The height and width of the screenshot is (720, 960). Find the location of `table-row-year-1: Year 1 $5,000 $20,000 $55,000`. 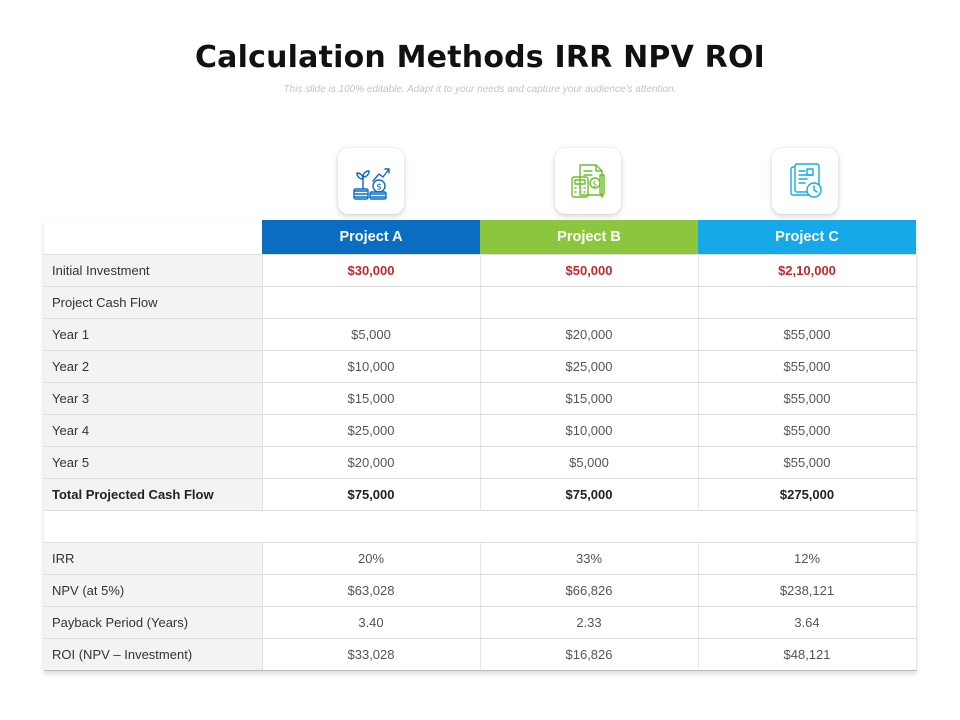

table-row-year-1: Year 1 $5,000 $20,000 $55,000 is located at coordinates (480, 334).